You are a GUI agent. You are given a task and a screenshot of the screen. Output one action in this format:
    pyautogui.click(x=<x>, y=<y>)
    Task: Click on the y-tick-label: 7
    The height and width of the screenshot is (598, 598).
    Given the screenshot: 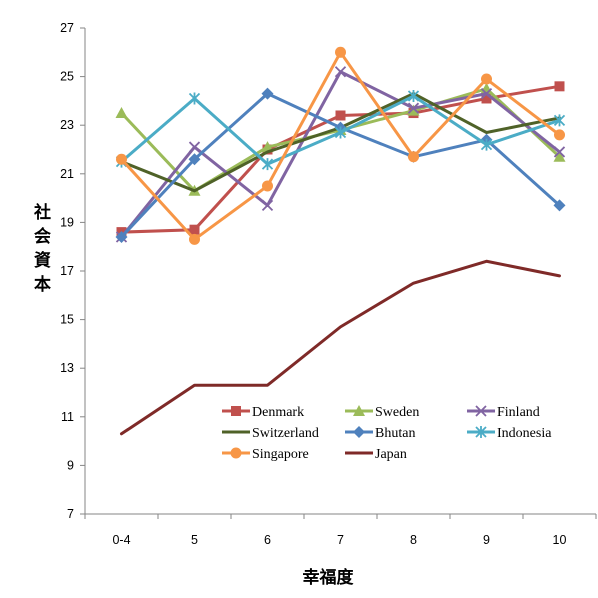 What is the action you would take?
    pyautogui.click(x=70, y=514)
    